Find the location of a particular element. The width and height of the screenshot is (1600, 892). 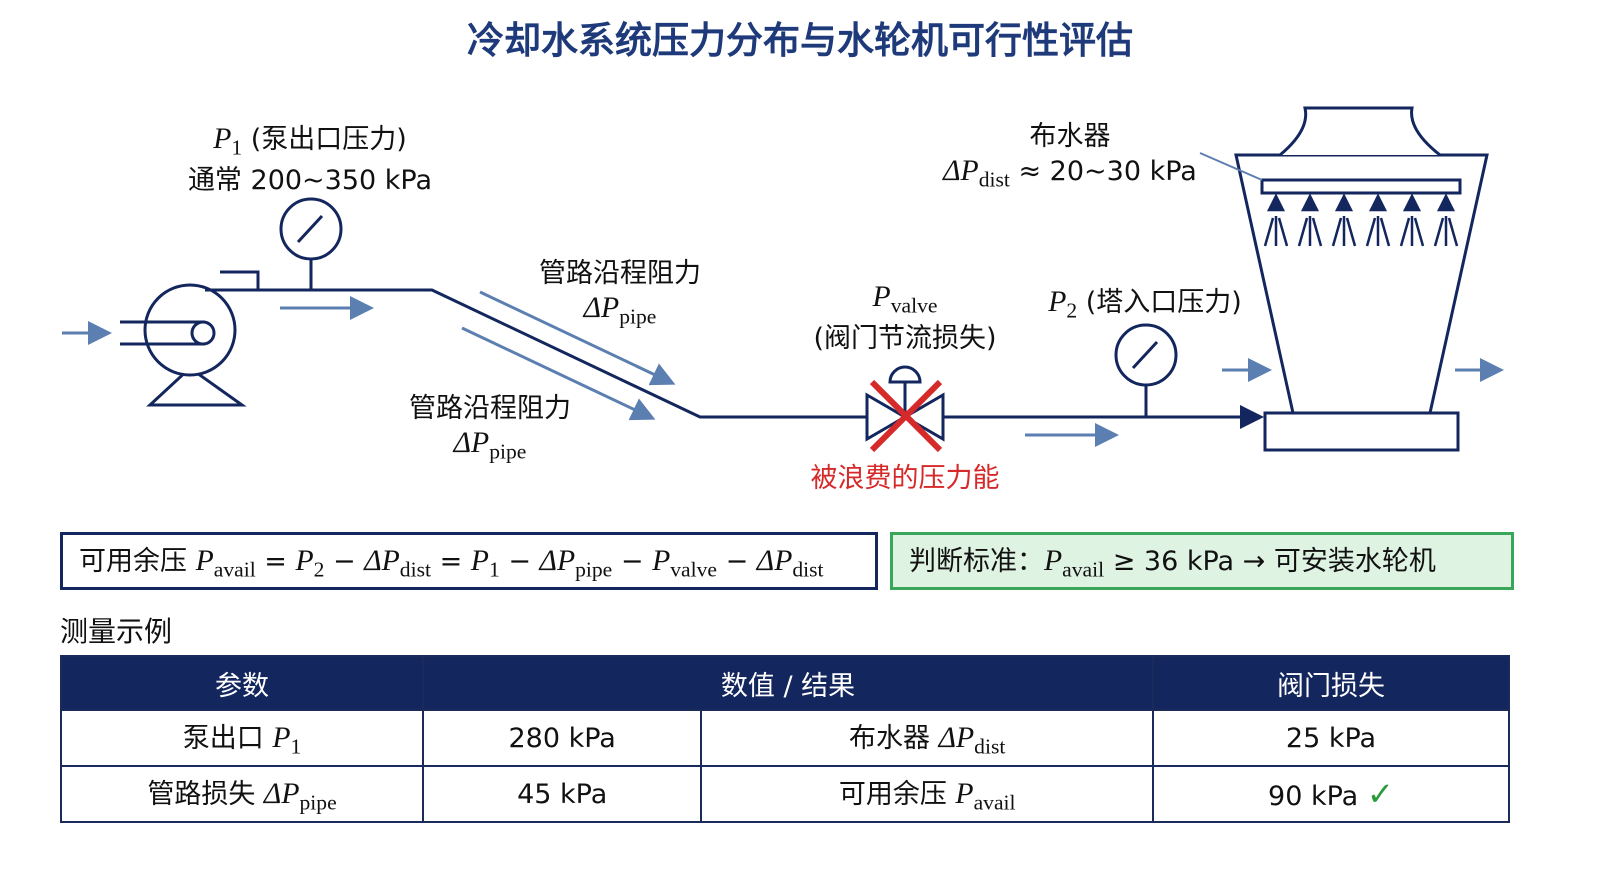

table-cell: 25 kPa is located at coordinates (1331, 738).